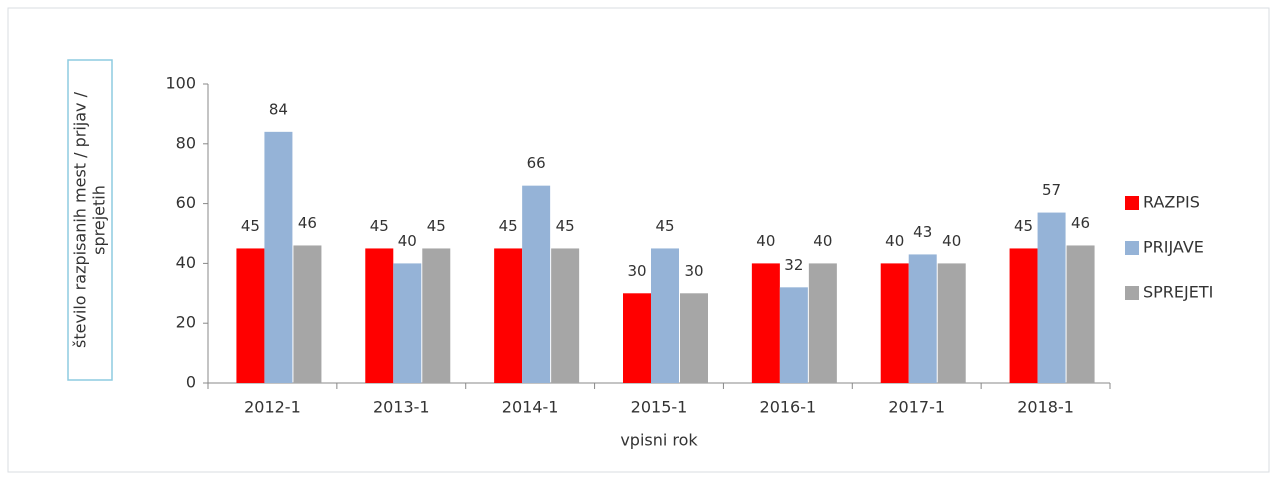 This screenshot has width=1277, height=480. I want to click on x-tick-label: 2014-1, so click(530, 407).